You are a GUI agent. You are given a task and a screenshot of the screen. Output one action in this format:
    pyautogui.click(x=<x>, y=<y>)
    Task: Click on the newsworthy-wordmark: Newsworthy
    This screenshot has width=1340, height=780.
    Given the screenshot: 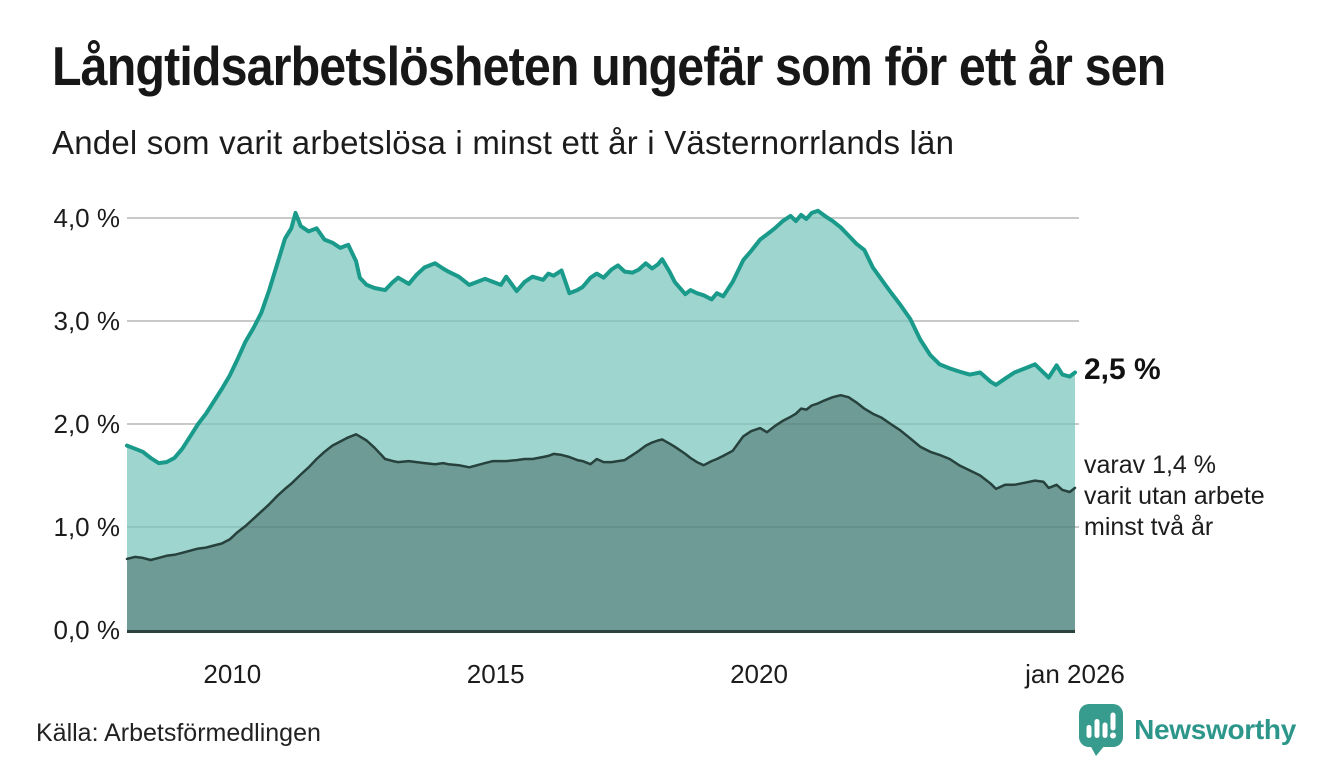 What is the action you would take?
    pyautogui.click(x=1215, y=729)
    